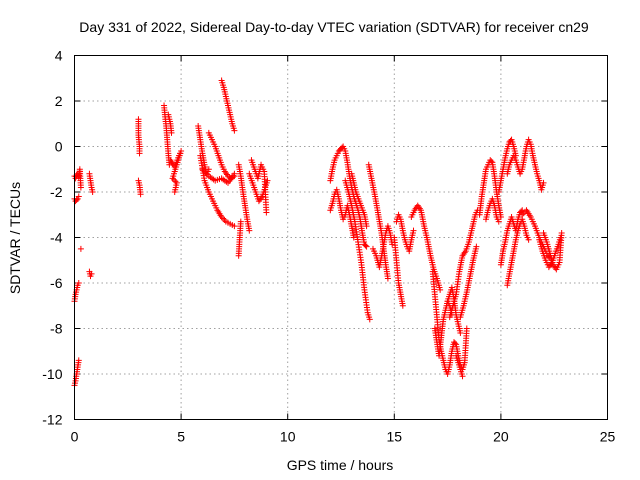 The image size is (640, 480). Describe the element at coordinates (59, 147) in the screenshot. I see `y-tick-label: 0` at that location.